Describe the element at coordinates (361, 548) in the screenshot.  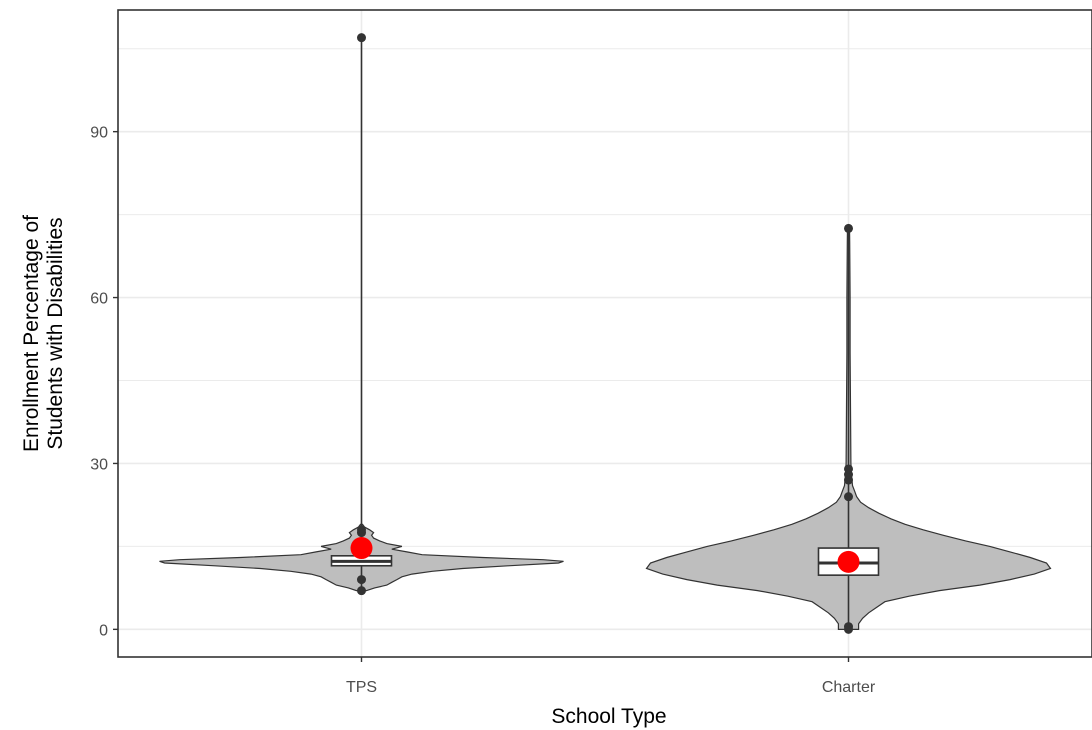
I see `mean-point-tps` at that location.